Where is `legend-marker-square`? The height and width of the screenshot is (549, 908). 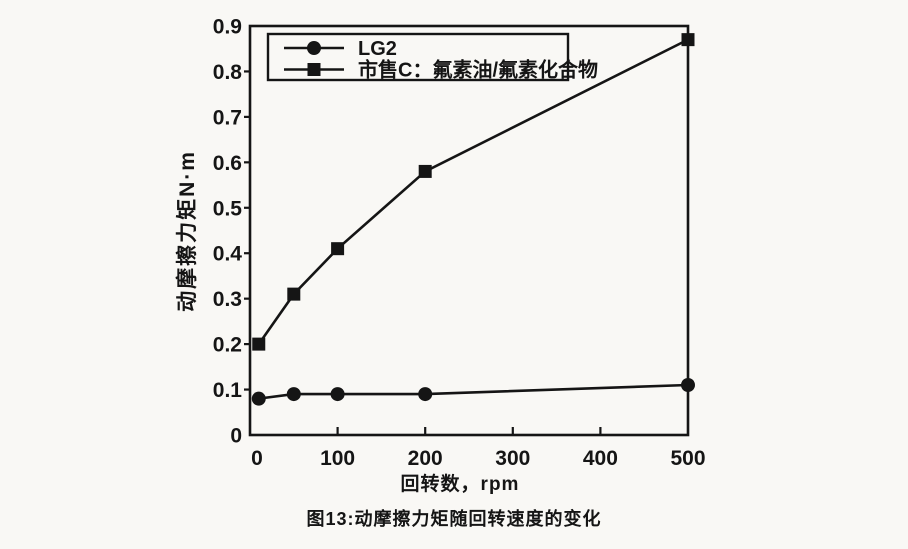
legend-marker-square is located at coordinates (314, 69).